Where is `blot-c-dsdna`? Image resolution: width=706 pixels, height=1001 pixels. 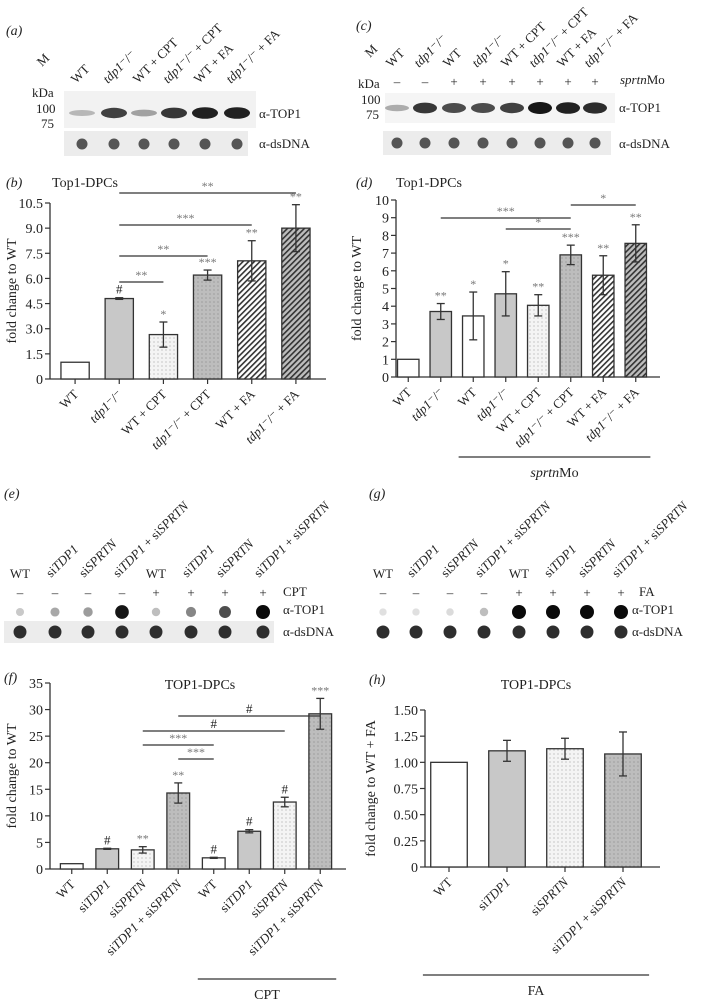
blot-c-dsdna is located at coordinates (497, 143).